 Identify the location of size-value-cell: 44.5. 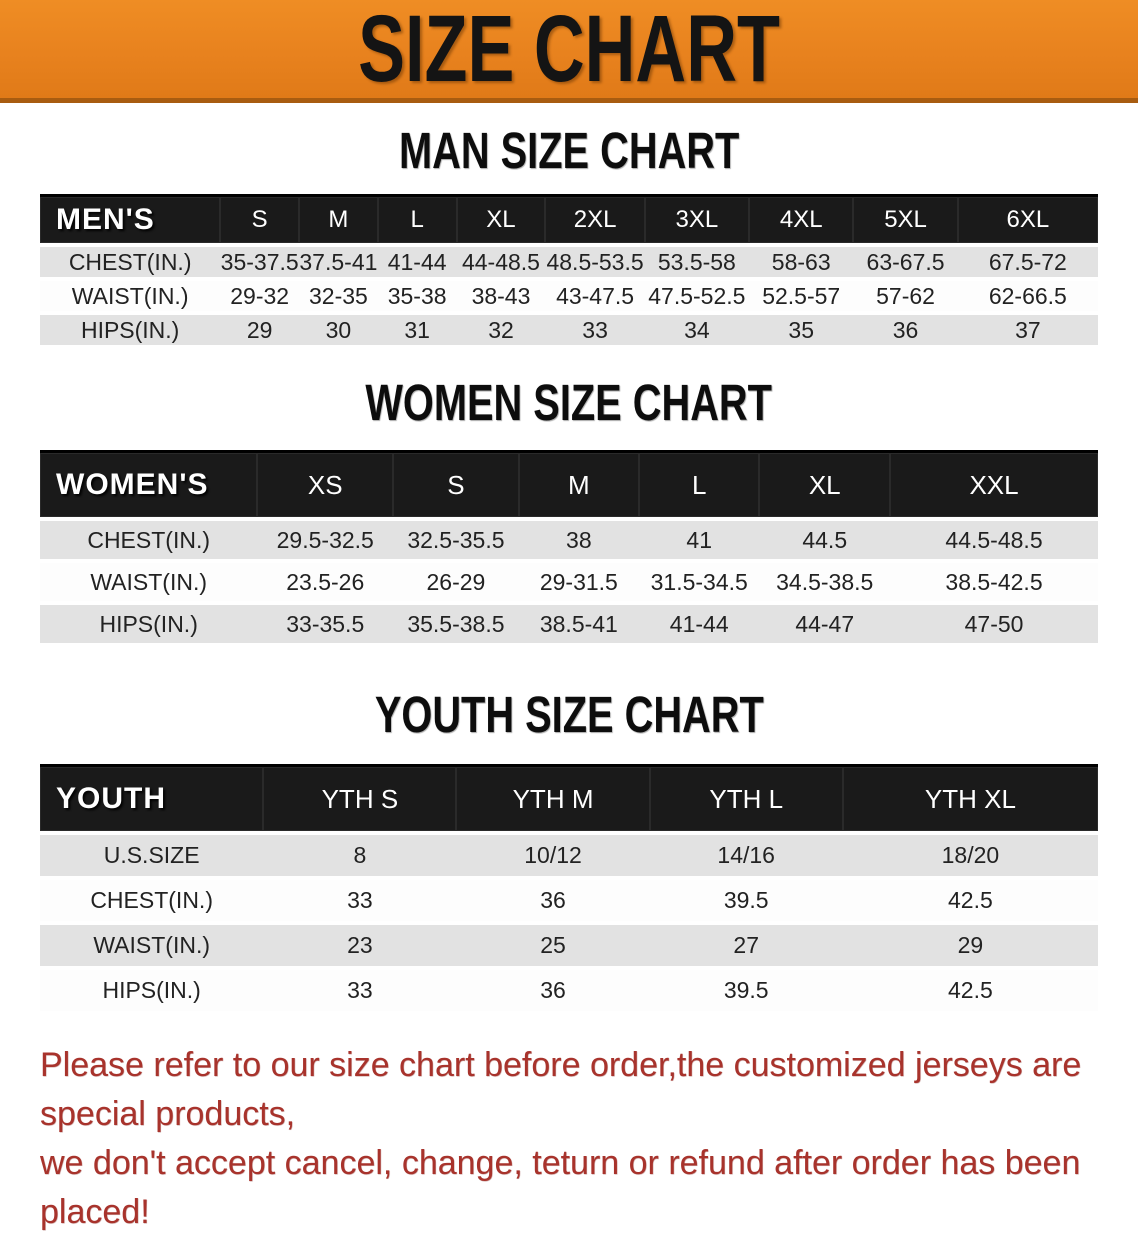
(825, 542).